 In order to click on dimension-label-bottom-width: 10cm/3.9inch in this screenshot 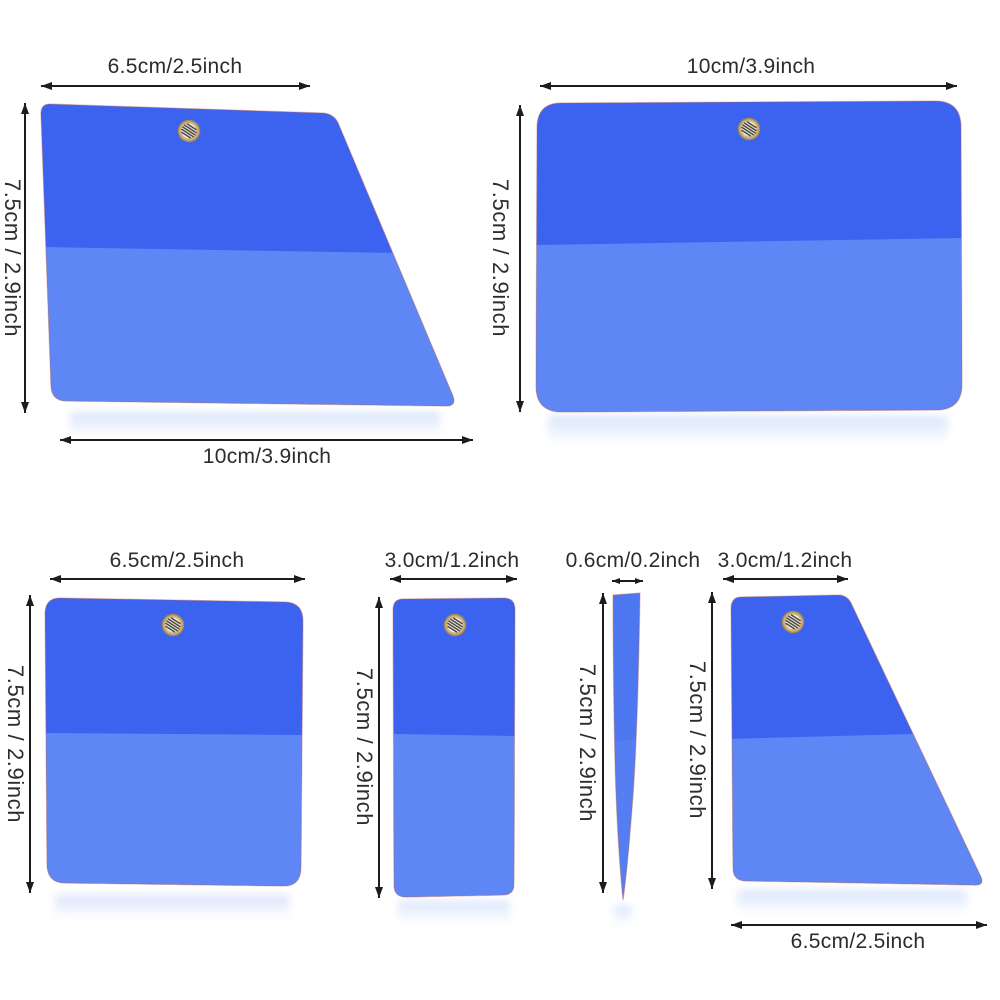, I will do `click(267, 456)`.